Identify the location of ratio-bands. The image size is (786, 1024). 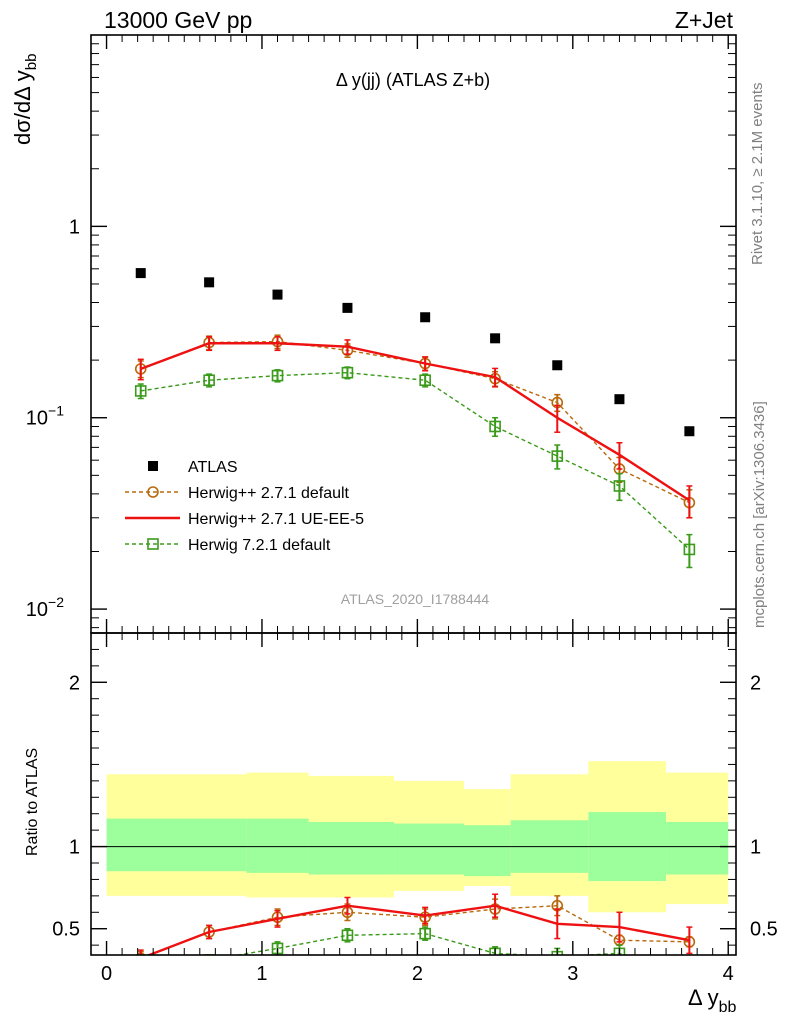
(417, 837).